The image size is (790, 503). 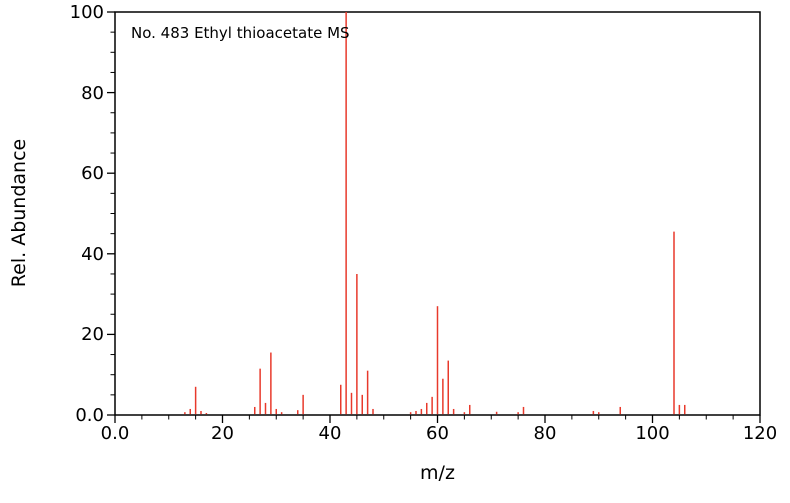 I want to click on plot-title: No. 483 Ethyl thioacetate MS, so click(x=240, y=33).